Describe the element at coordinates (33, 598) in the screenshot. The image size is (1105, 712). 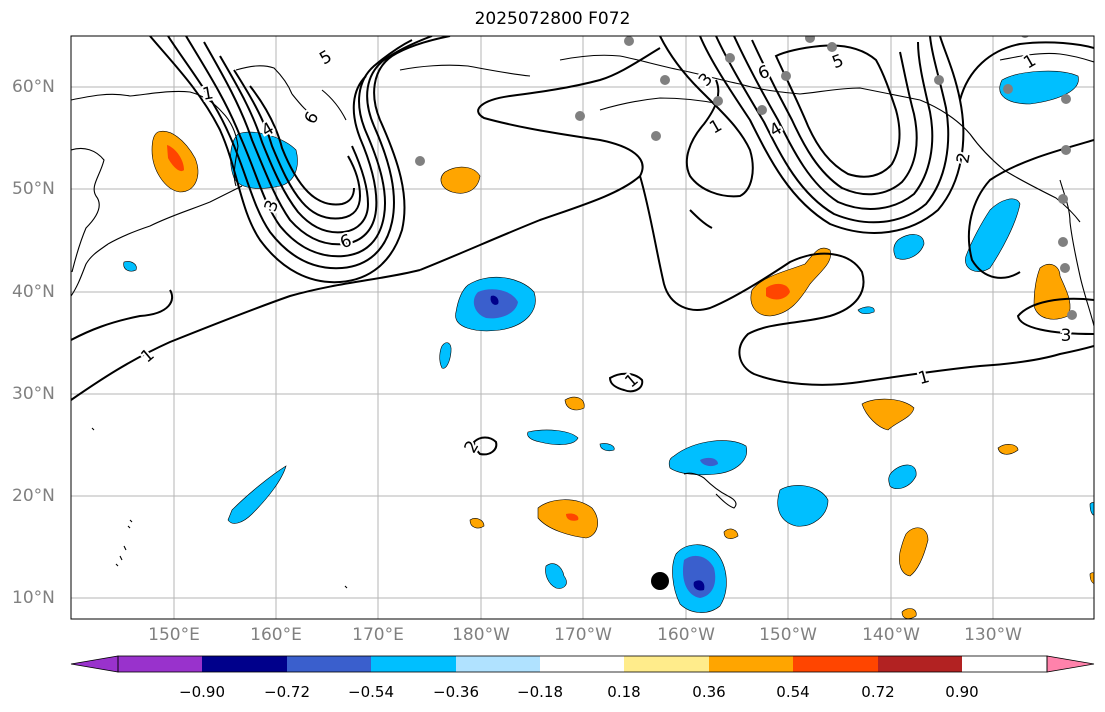
I see `lat-label: 10°N` at that location.